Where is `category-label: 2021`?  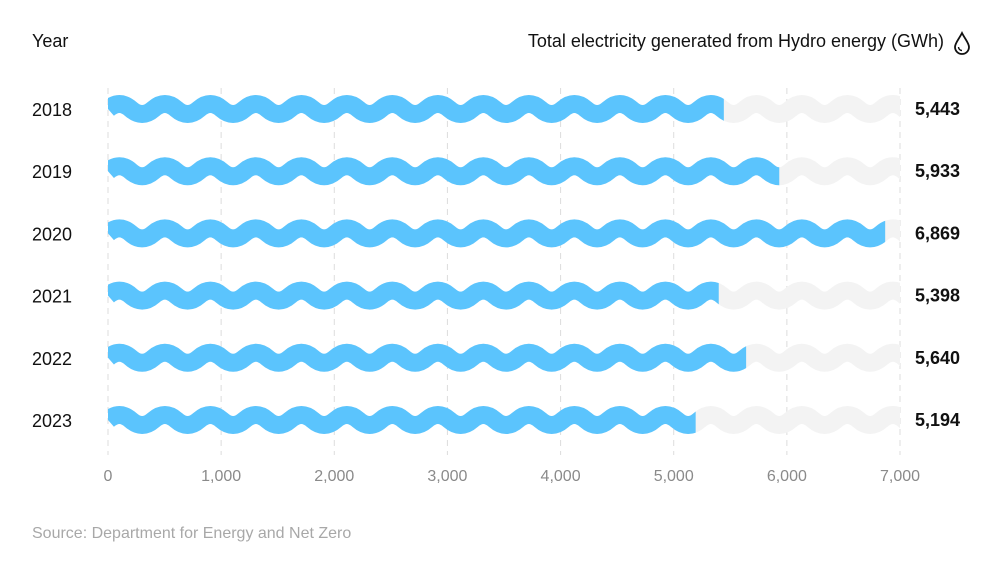
category-label: 2021 is located at coordinates (52, 297).